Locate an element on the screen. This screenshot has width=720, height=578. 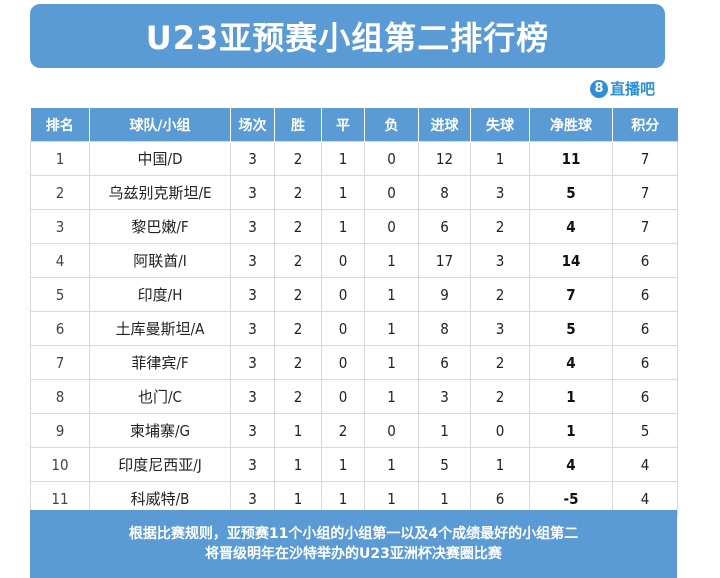
col-header-goals-against: 失球 is located at coordinates (500, 125).